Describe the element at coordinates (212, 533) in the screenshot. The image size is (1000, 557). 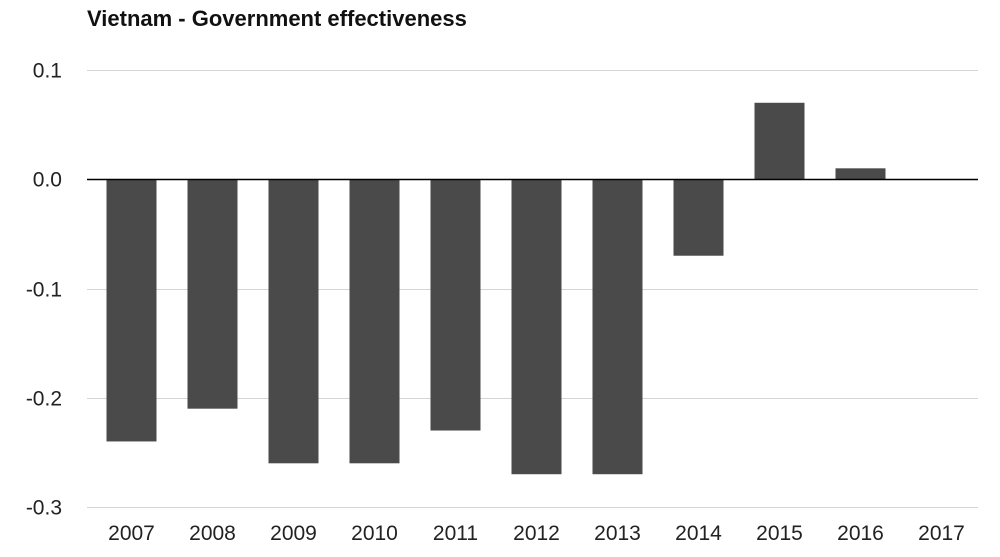
I see `x-tick-label: 2008` at that location.